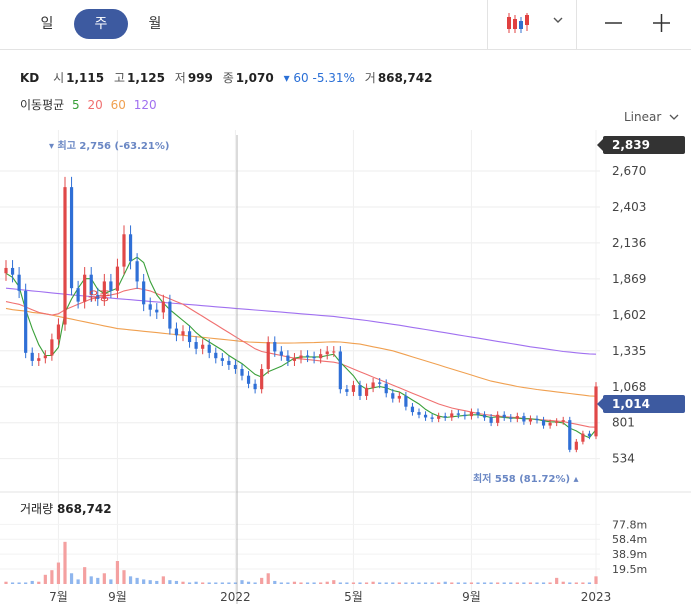 The image size is (691, 606). I want to click on ma5-label: 5, so click(76, 105).